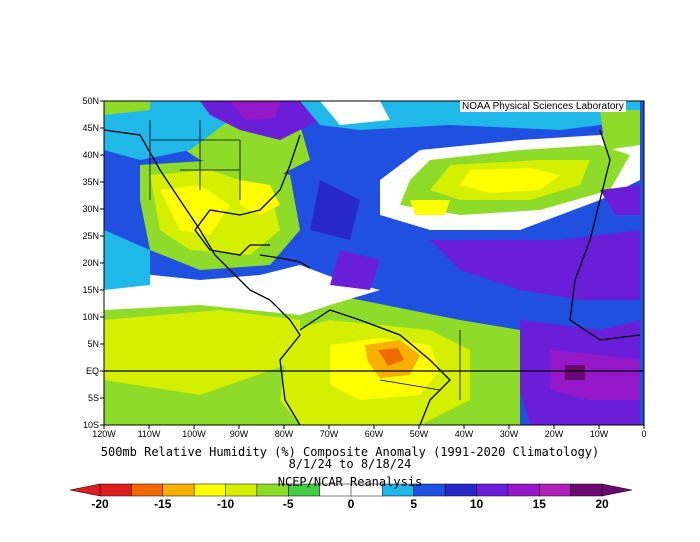 This screenshot has height=542, width=700. I want to click on lon-tick-label: 90W, so click(239, 434).